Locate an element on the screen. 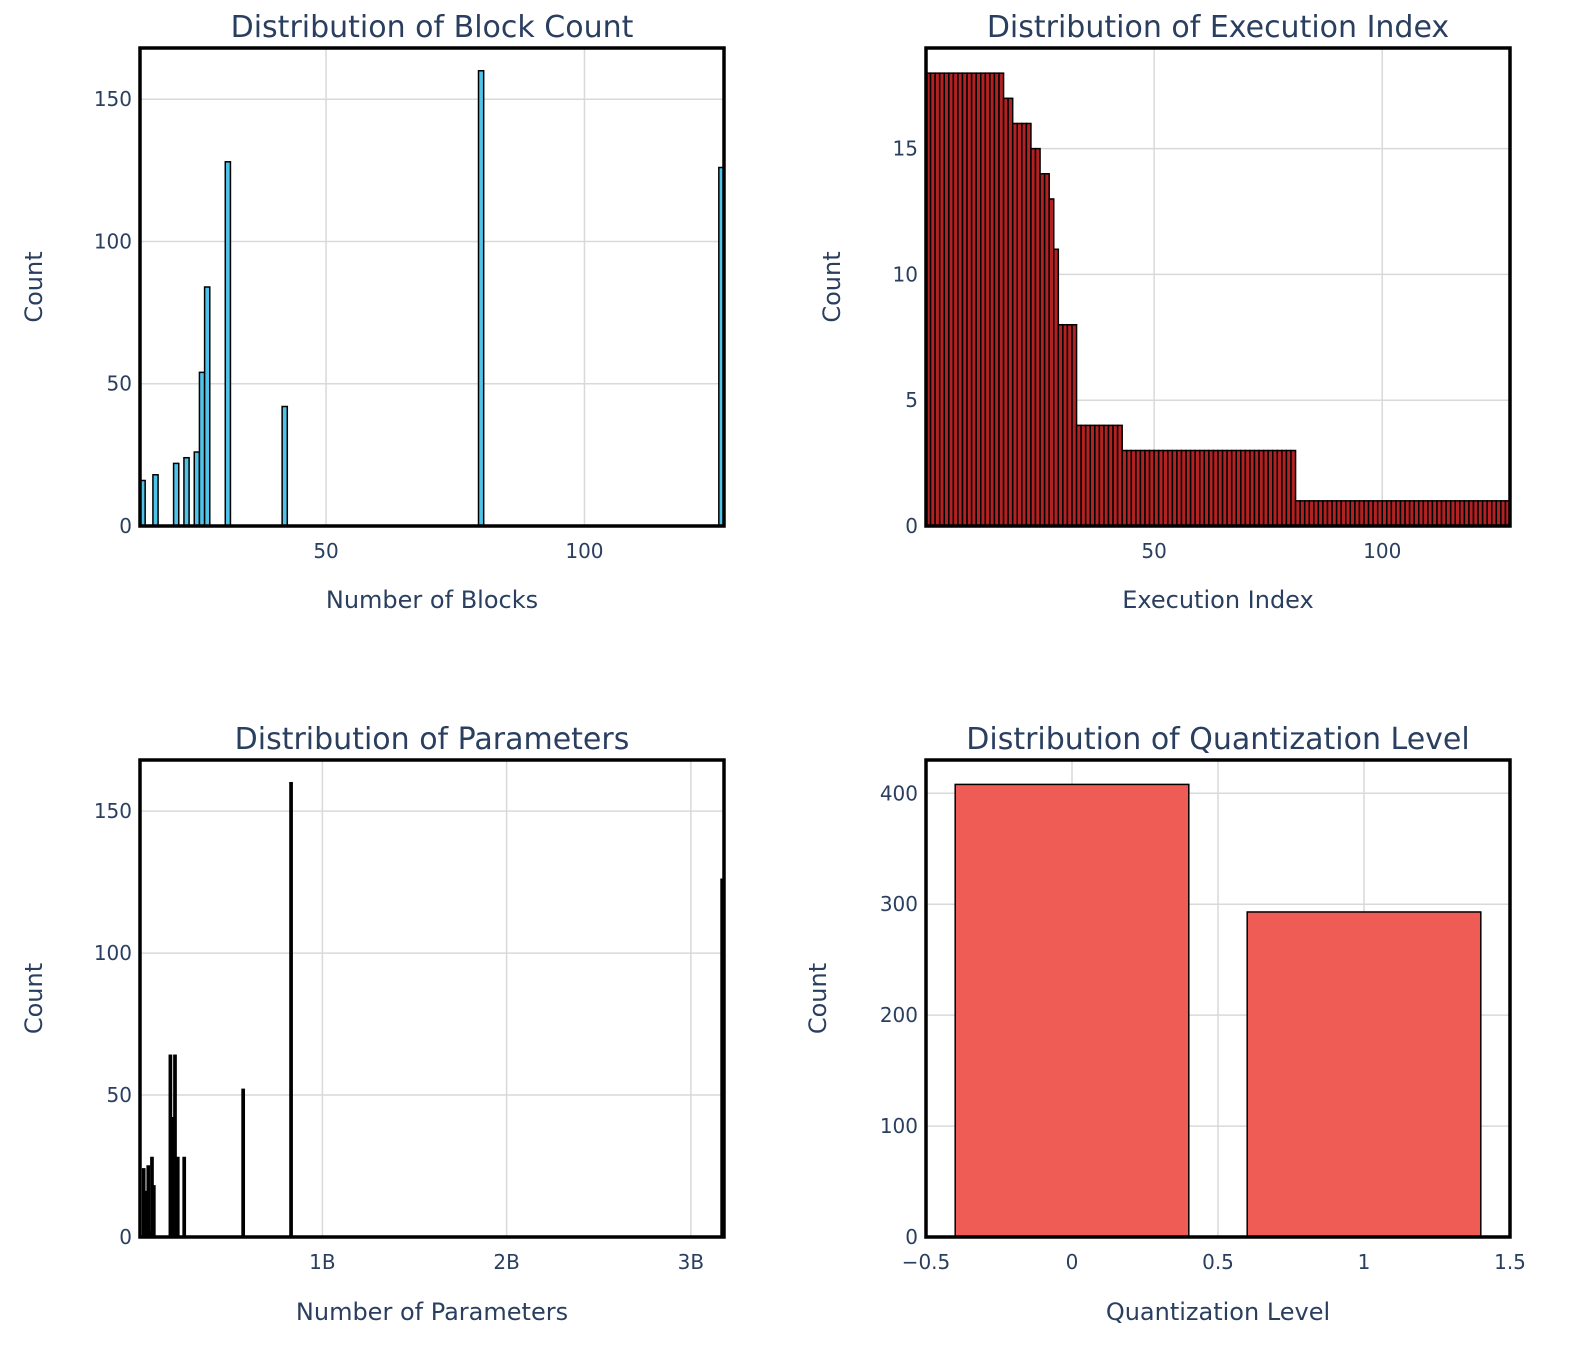 This screenshot has height=1348, width=1574. x-tick-label: 1B is located at coordinates (322, 1262).